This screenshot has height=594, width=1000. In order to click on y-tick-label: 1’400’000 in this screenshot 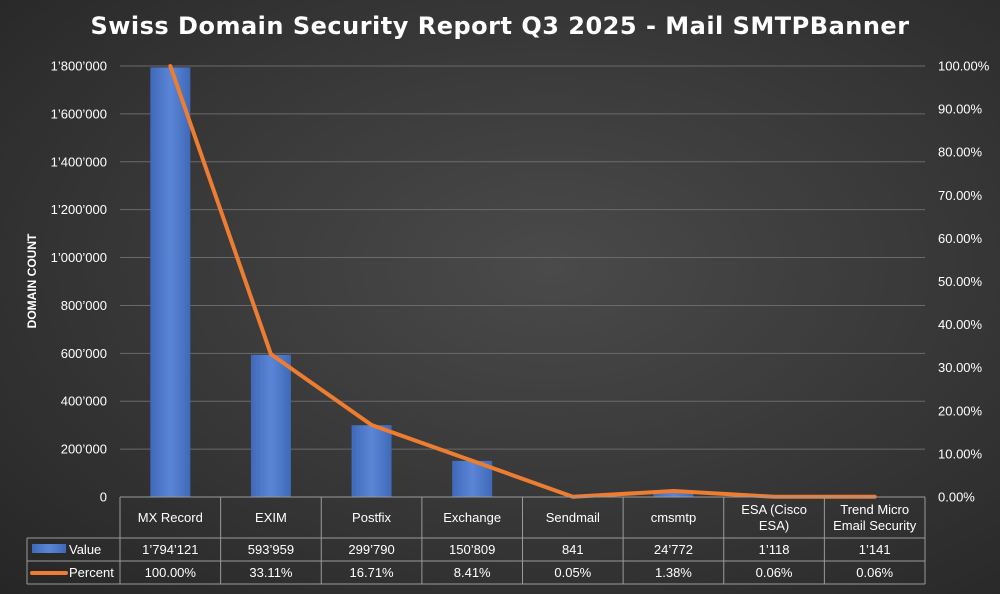, I will do `click(79, 161)`.